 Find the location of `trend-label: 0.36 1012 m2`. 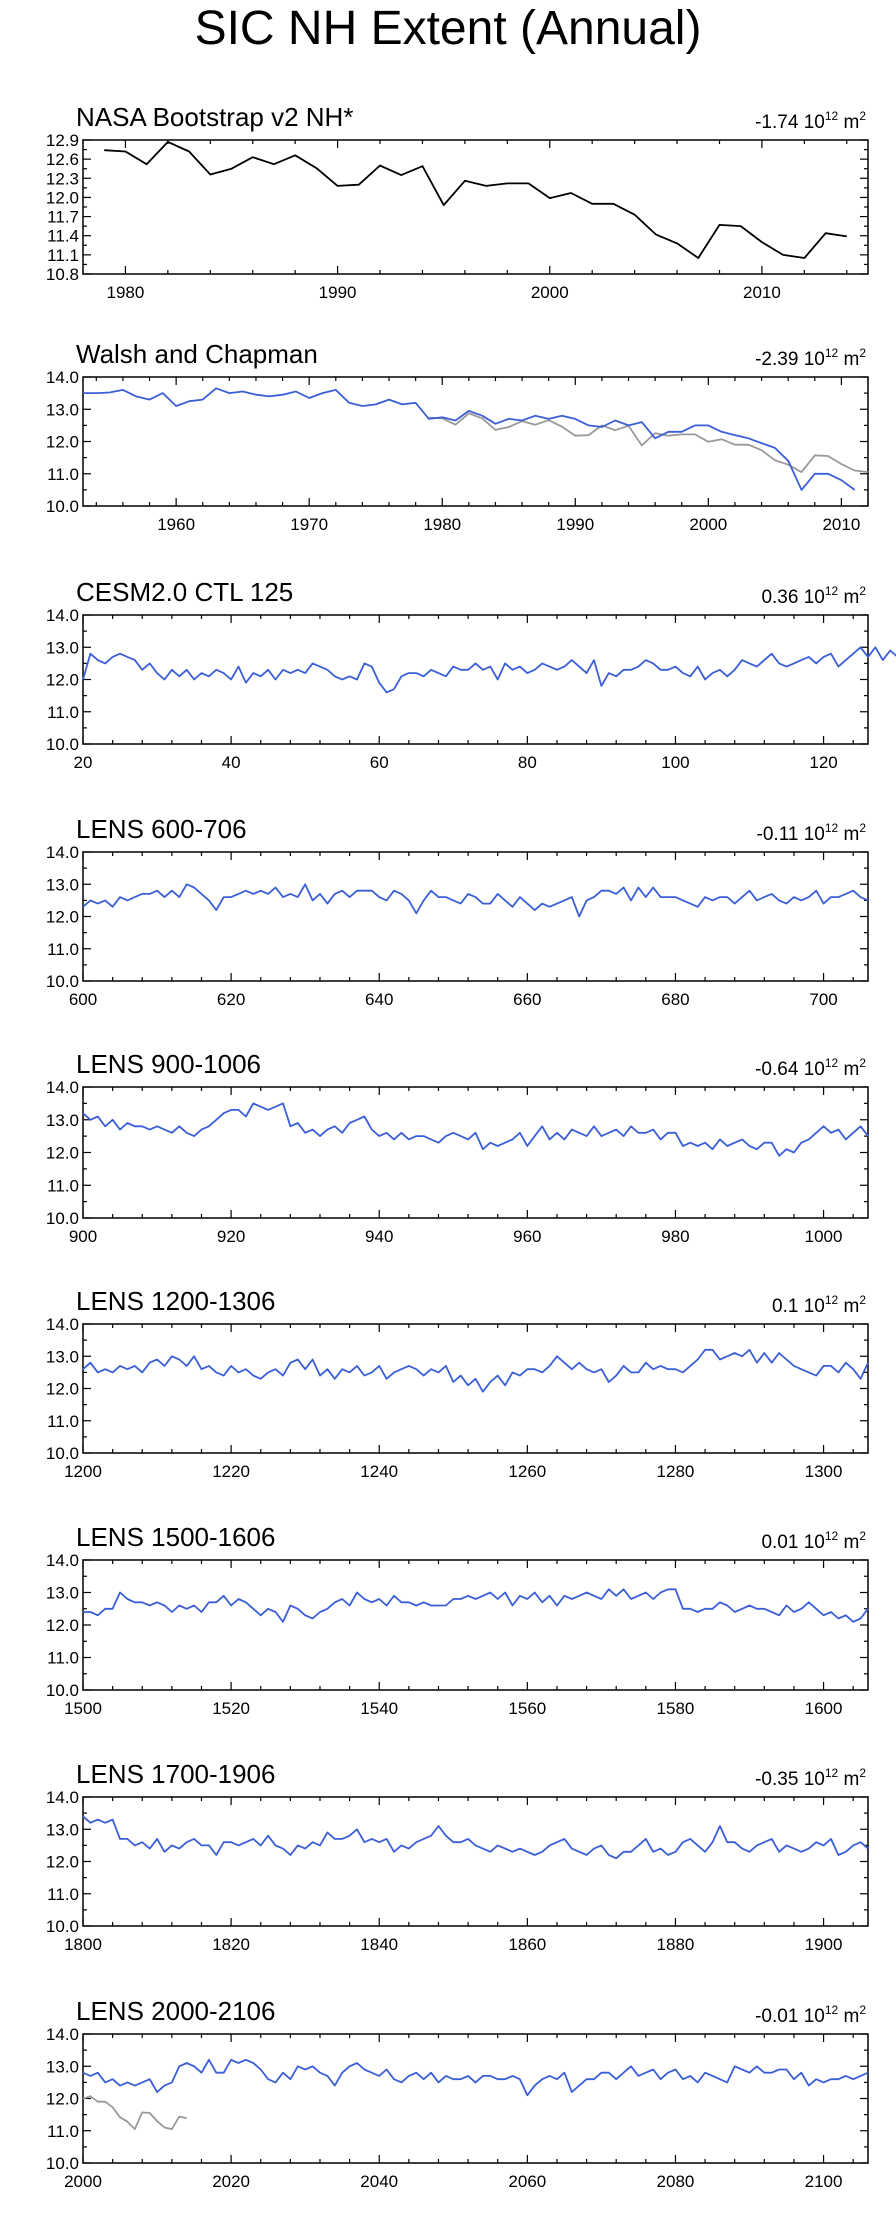

trend-label: 0.36 1012 m2 is located at coordinates (813, 596).